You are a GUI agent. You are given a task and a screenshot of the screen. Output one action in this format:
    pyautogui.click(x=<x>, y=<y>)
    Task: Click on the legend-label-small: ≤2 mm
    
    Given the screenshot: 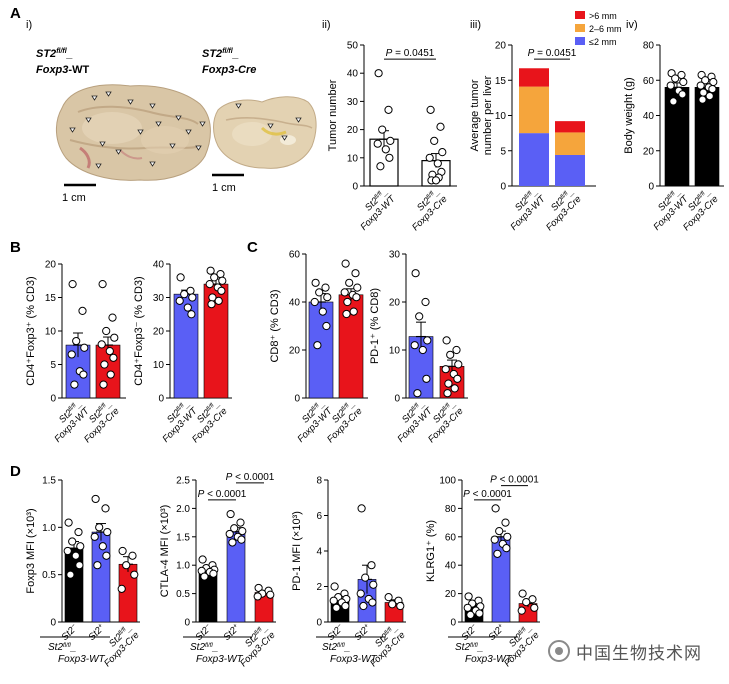 What is the action you would take?
    pyautogui.click(x=602, y=42)
    